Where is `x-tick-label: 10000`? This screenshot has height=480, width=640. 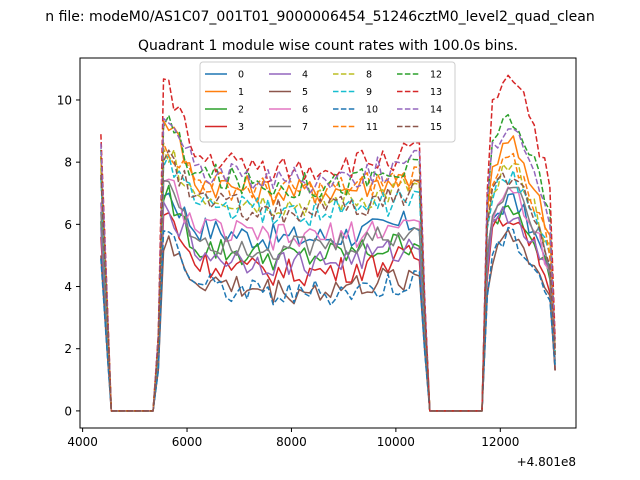
x-tick-label: 10000 is located at coordinates (396, 442).